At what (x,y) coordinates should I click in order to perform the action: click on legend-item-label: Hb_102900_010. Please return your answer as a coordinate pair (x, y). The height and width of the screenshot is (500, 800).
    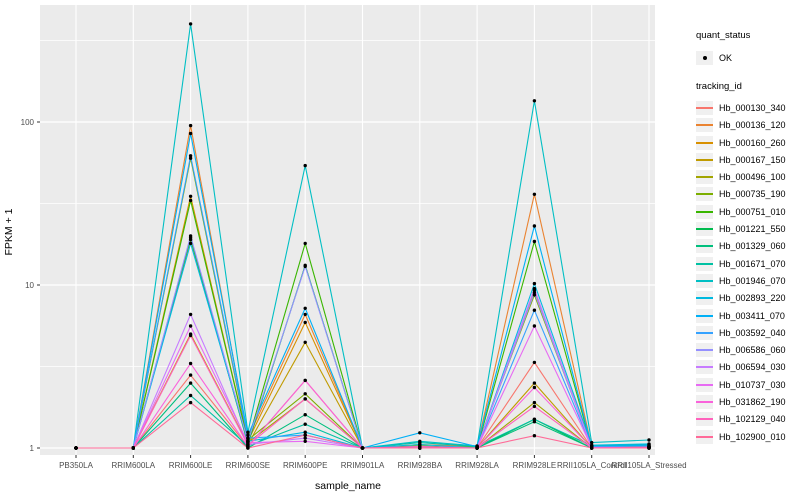
    Looking at the image, I should click on (752, 436).